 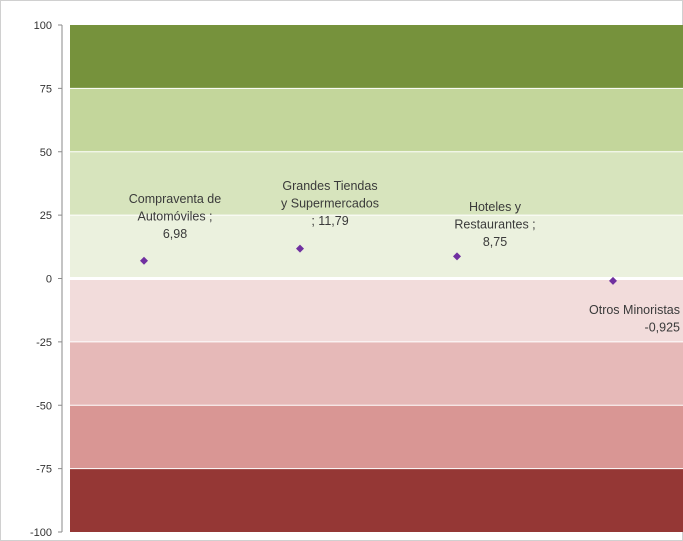 I want to click on data-label-line: Otros Minoristas, so click(x=634, y=310).